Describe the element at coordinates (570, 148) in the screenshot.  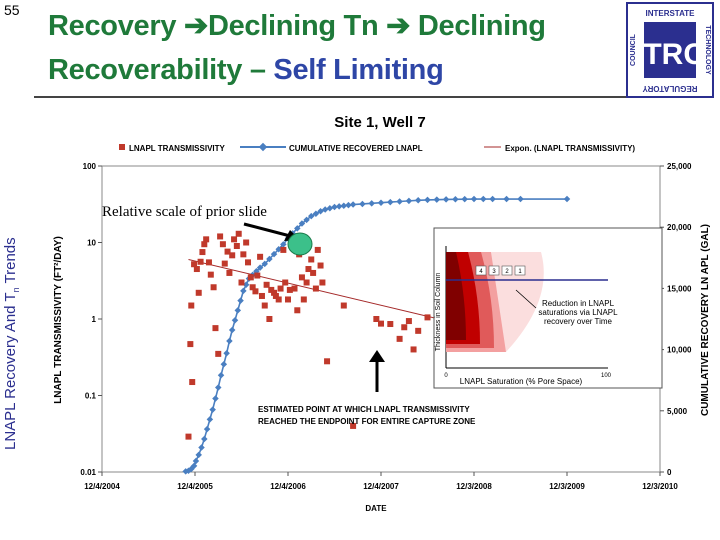
I see `legend-trend-label: Expon. (LNAPL TRANSMISSIVITY)` at that location.